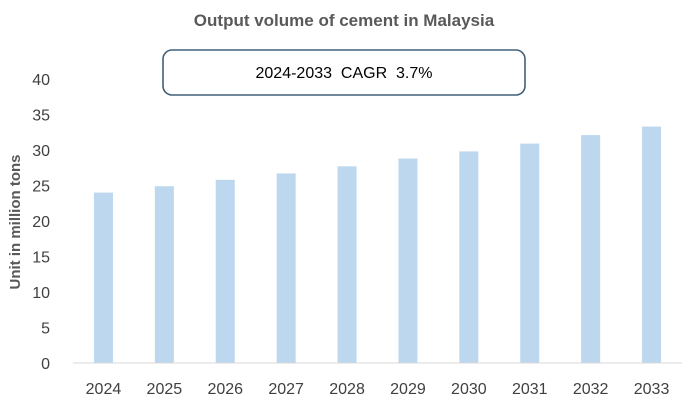  Describe the element at coordinates (41, 80) in the screenshot. I see `y-tick-label: 40` at that location.